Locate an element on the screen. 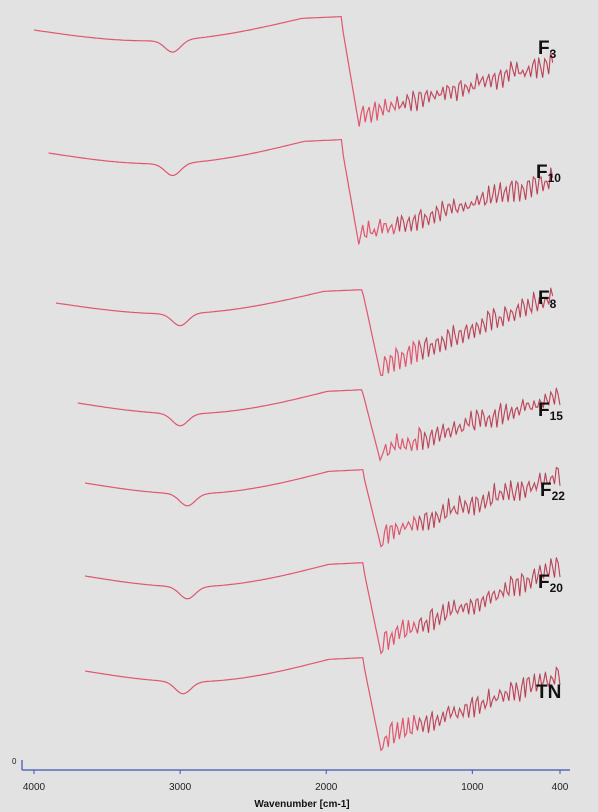 This screenshot has width=598, height=812. x-tick-label: 400 is located at coordinates (560, 787).